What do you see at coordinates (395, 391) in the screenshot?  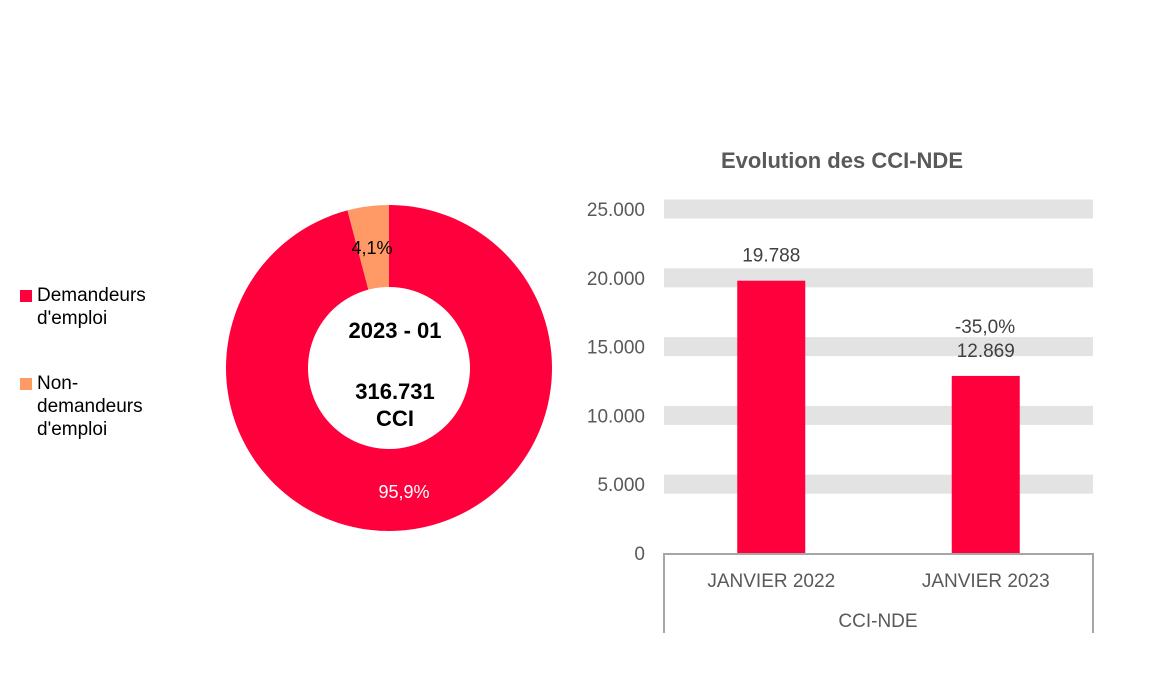 I see `donut-center-total: 316.731` at bounding box center [395, 391].